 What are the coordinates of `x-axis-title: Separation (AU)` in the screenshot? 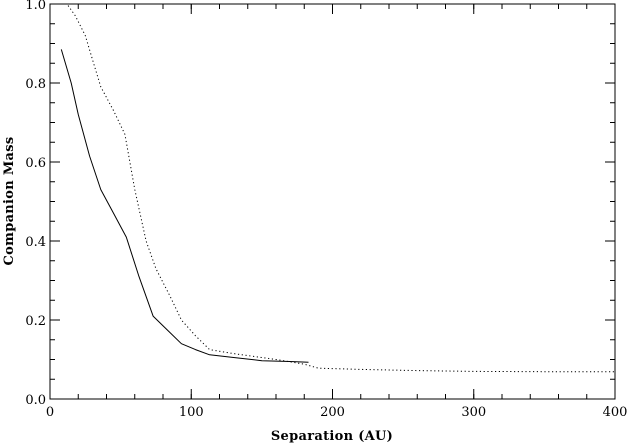 It's located at (332, 436).